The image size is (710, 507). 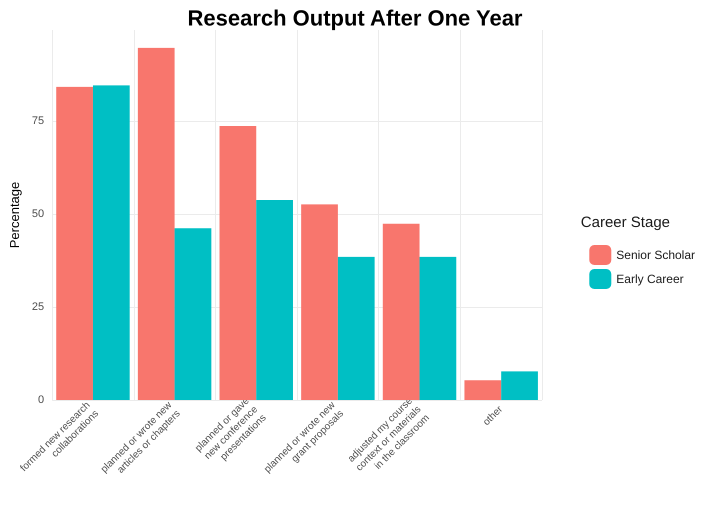 What do you see at coordinates (38, 121) in the screenshot?
I see `y-tick-label: 75` at bounding box center [38, 121].